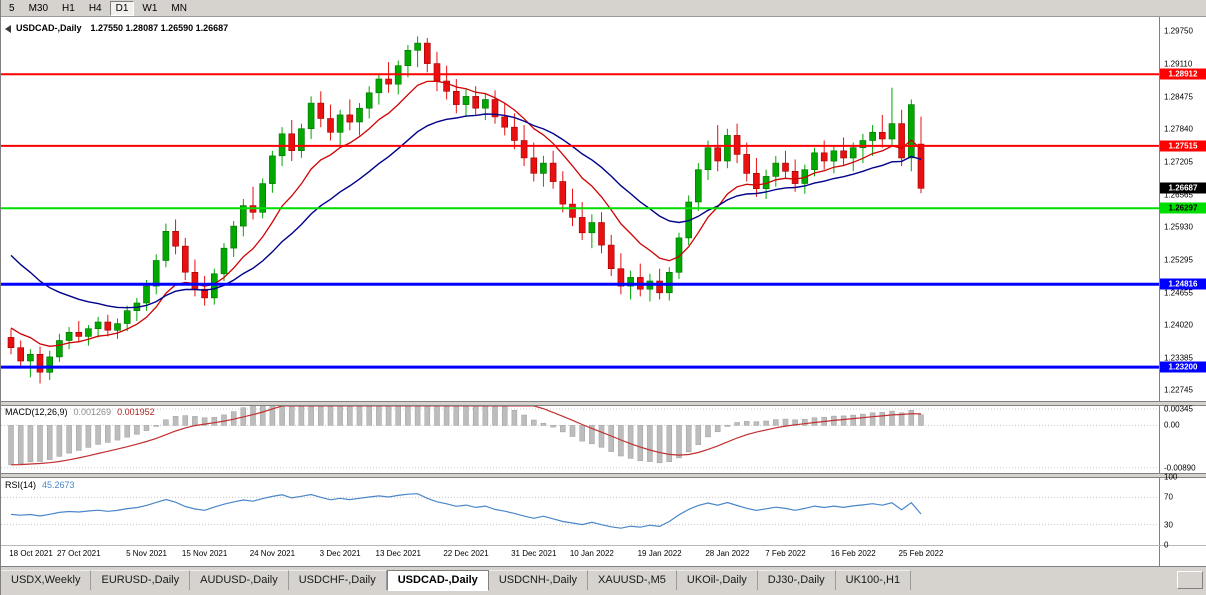 The height and width of the screenshot is (595, 1206). Describe the element at coordinates (1178, 260) in the screenshot. I see `price-axis-tick: 1.25295` at that location.